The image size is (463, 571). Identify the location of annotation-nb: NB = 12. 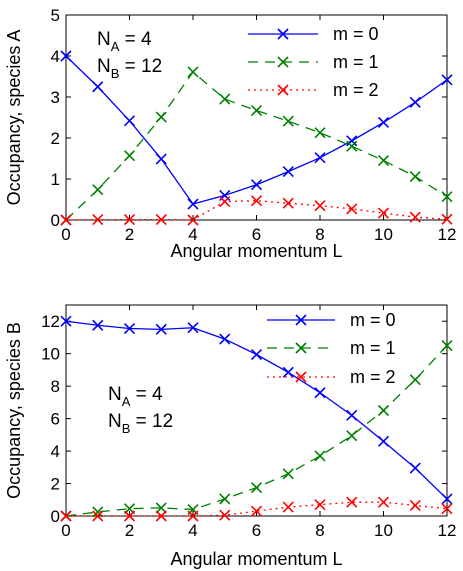
(129, 68).